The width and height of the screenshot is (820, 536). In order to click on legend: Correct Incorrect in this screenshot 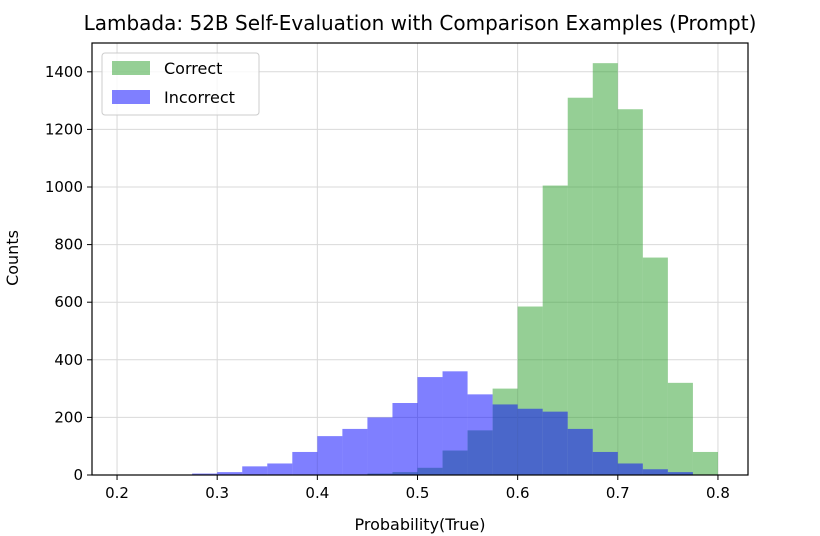, I will do `click(180, 84)`.